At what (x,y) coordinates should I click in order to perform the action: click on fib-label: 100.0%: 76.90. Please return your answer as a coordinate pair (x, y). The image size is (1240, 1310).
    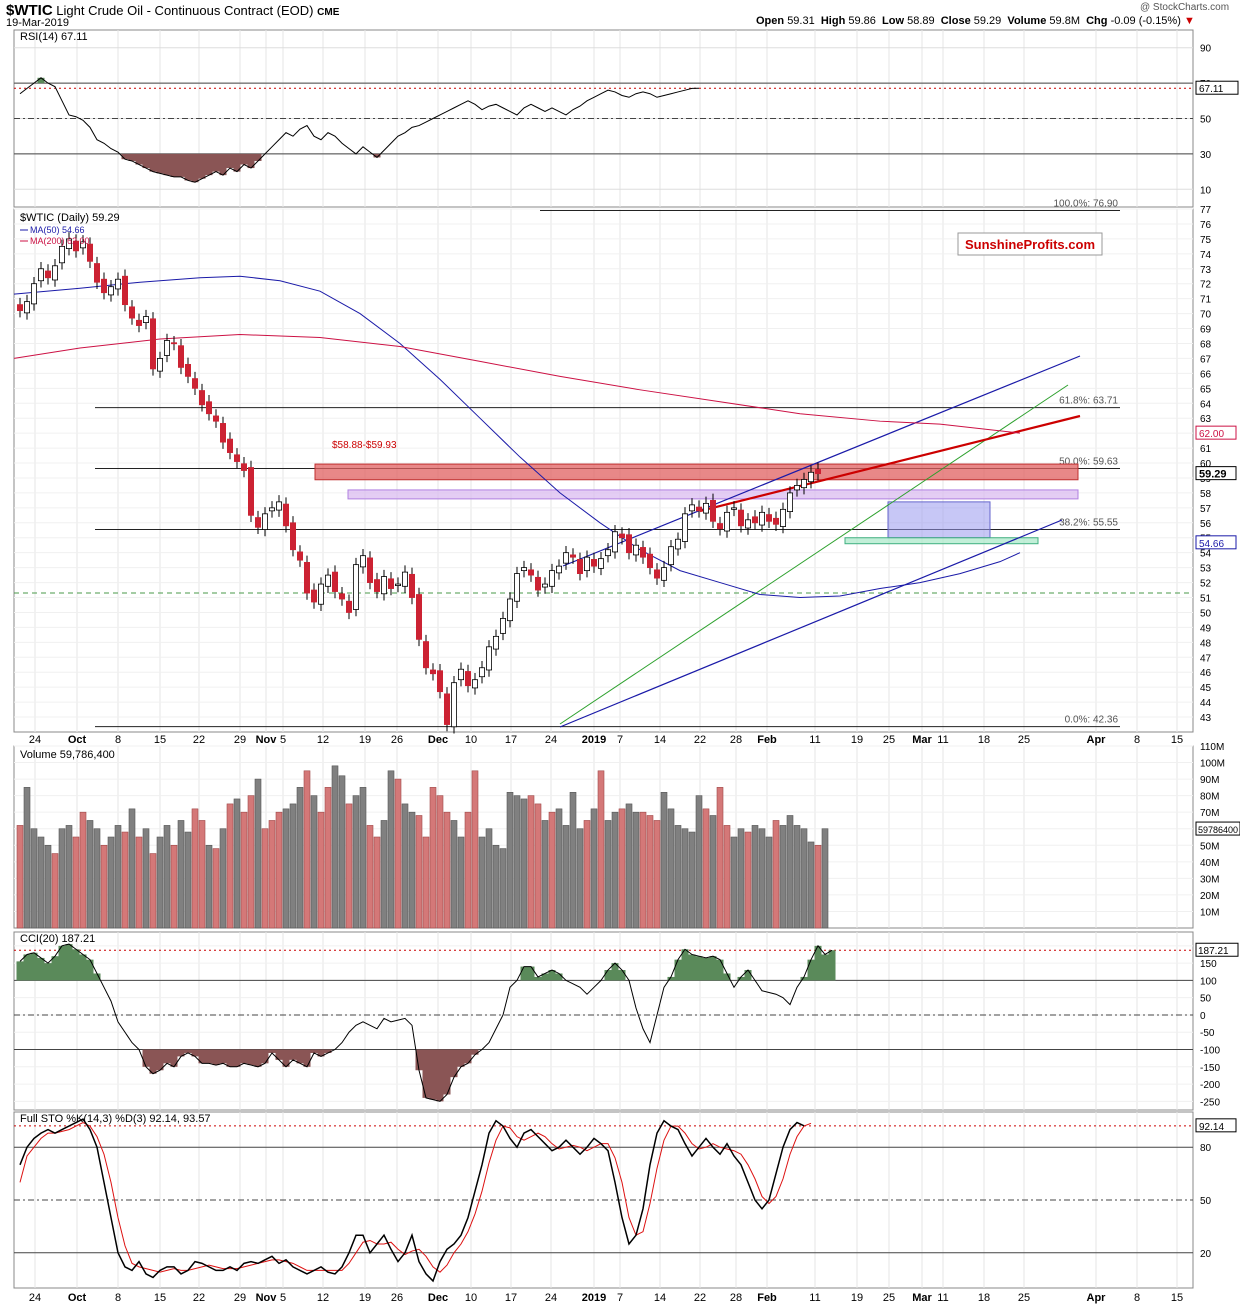
    Looking at the image, I should click on (1086, 203).